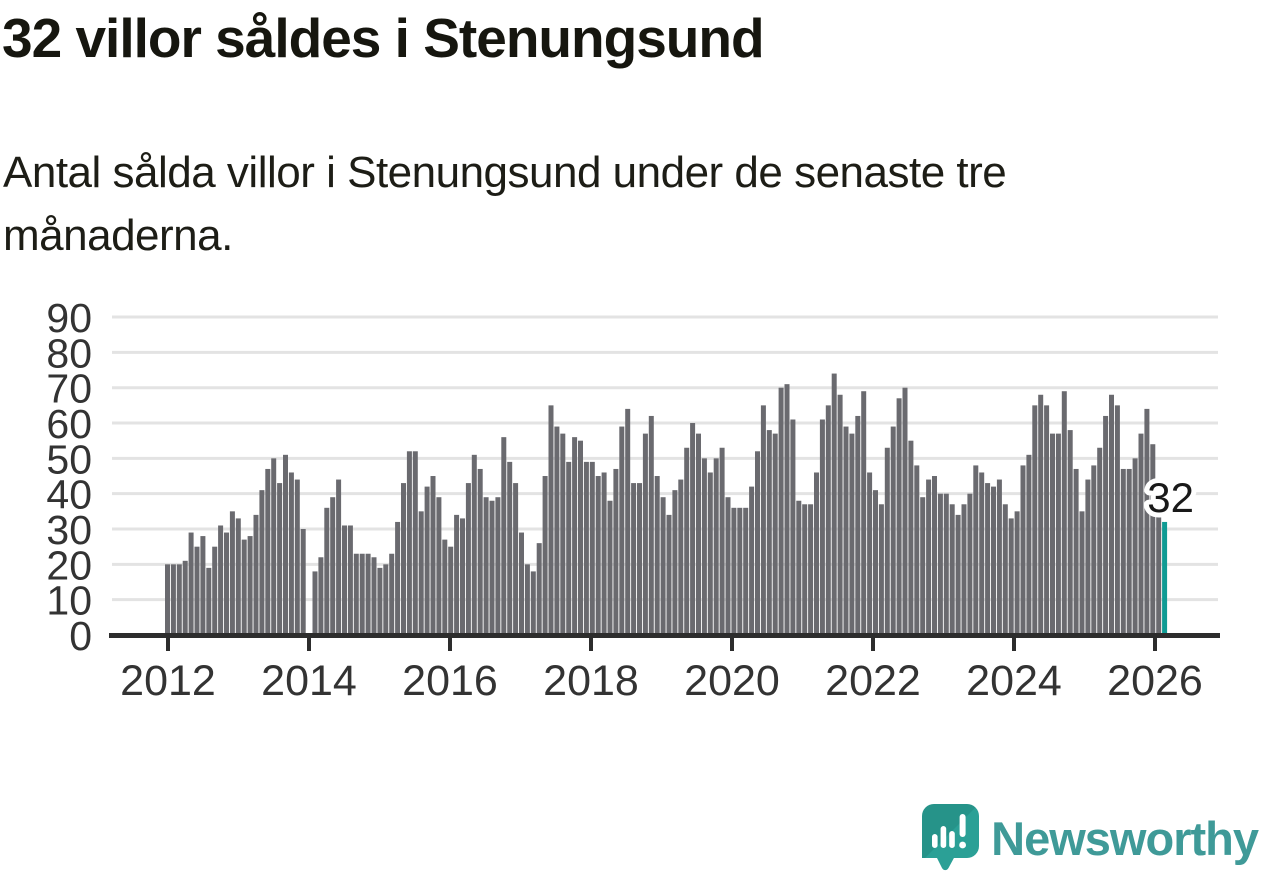  Describe the element at coordinates (118, 235) in the screenshot. I see `subtitle-line-2: månaderna.` at that location.